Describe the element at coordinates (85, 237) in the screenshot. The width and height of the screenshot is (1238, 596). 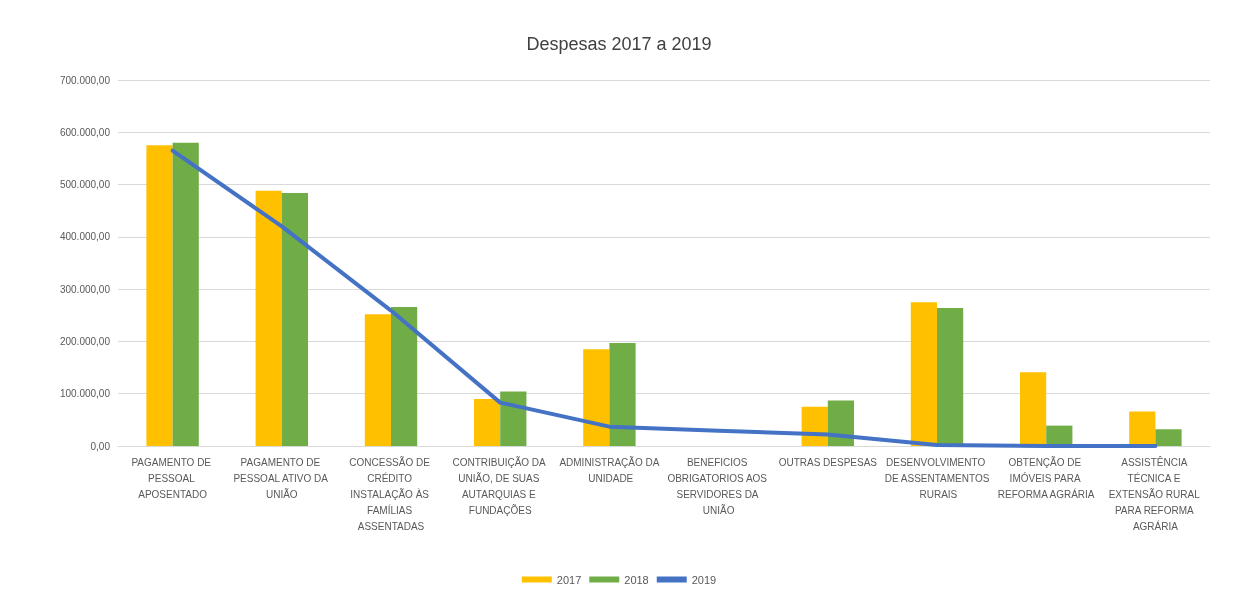
I see `y-tick-label: 400.000,00` at that location.